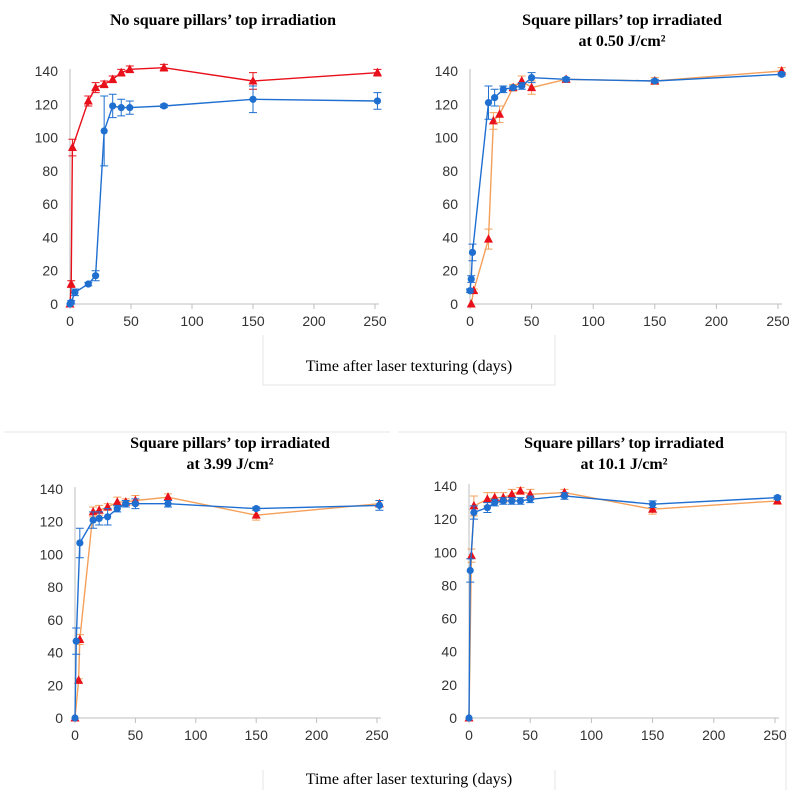 This screenshot has width=789, height=792. I want to click on chart-title-line: No square pillars’ top irradiation, so click(223, 20).